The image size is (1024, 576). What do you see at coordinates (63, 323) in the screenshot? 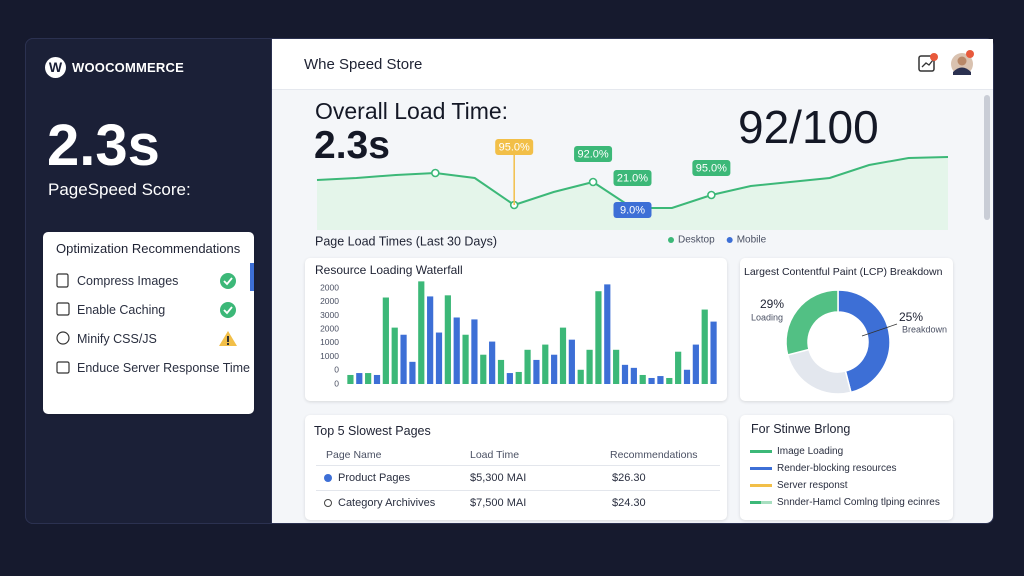
I see `item-icons` at bounding box center [63, 323].